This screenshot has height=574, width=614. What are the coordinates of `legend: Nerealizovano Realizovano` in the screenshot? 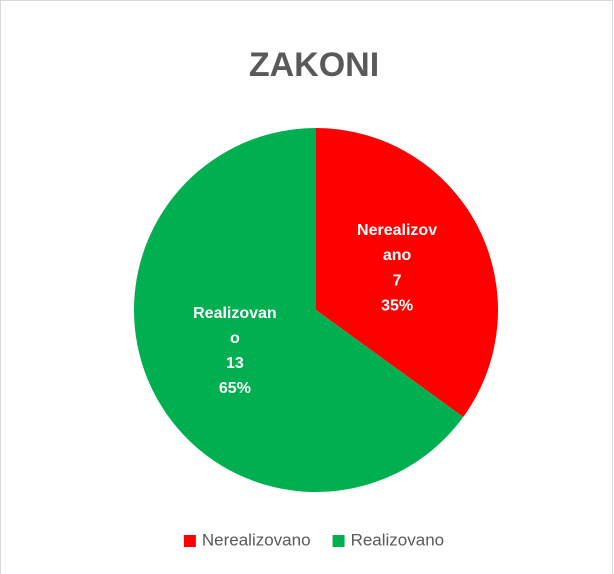 It's located at (314, 539).